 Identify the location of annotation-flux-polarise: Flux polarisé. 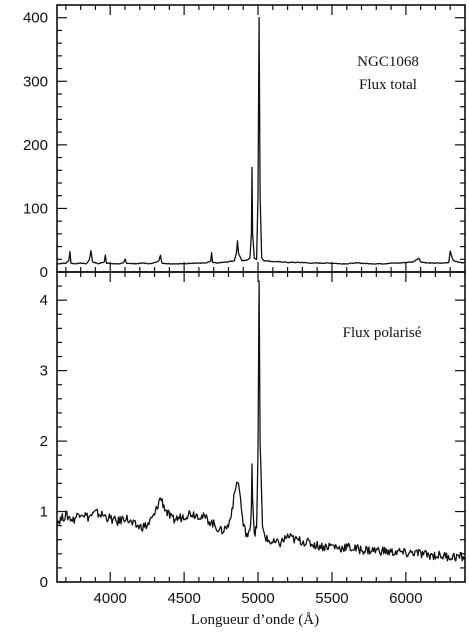
(382, 333).